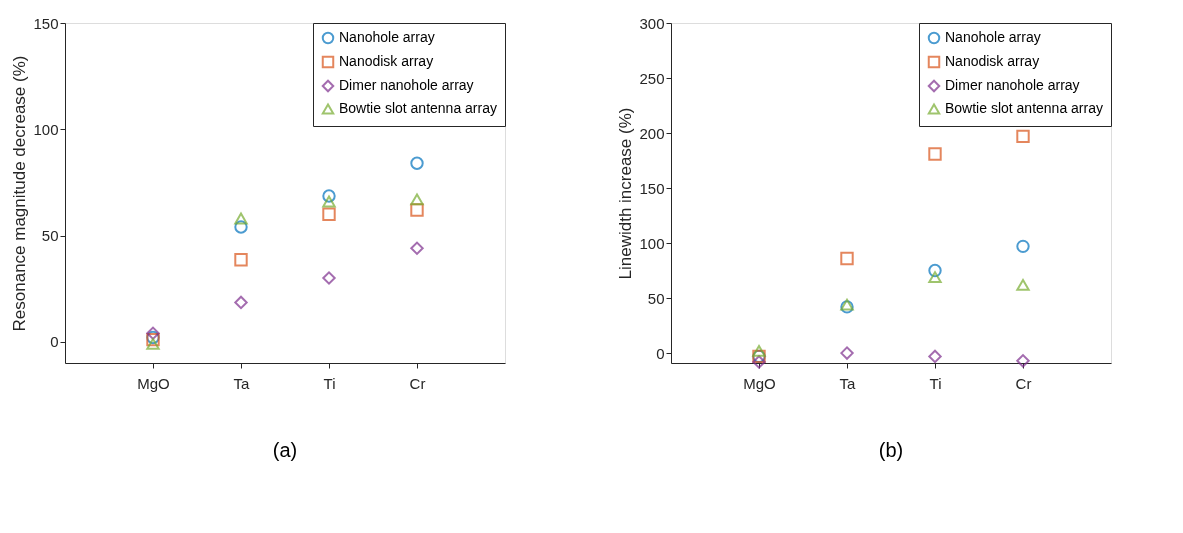 Image resolution: width=1183 pixels, height=533 pixels. Describe the element at coordinates (652, 78) in the screenshot. I see `y-tick-label: 250` at that location.